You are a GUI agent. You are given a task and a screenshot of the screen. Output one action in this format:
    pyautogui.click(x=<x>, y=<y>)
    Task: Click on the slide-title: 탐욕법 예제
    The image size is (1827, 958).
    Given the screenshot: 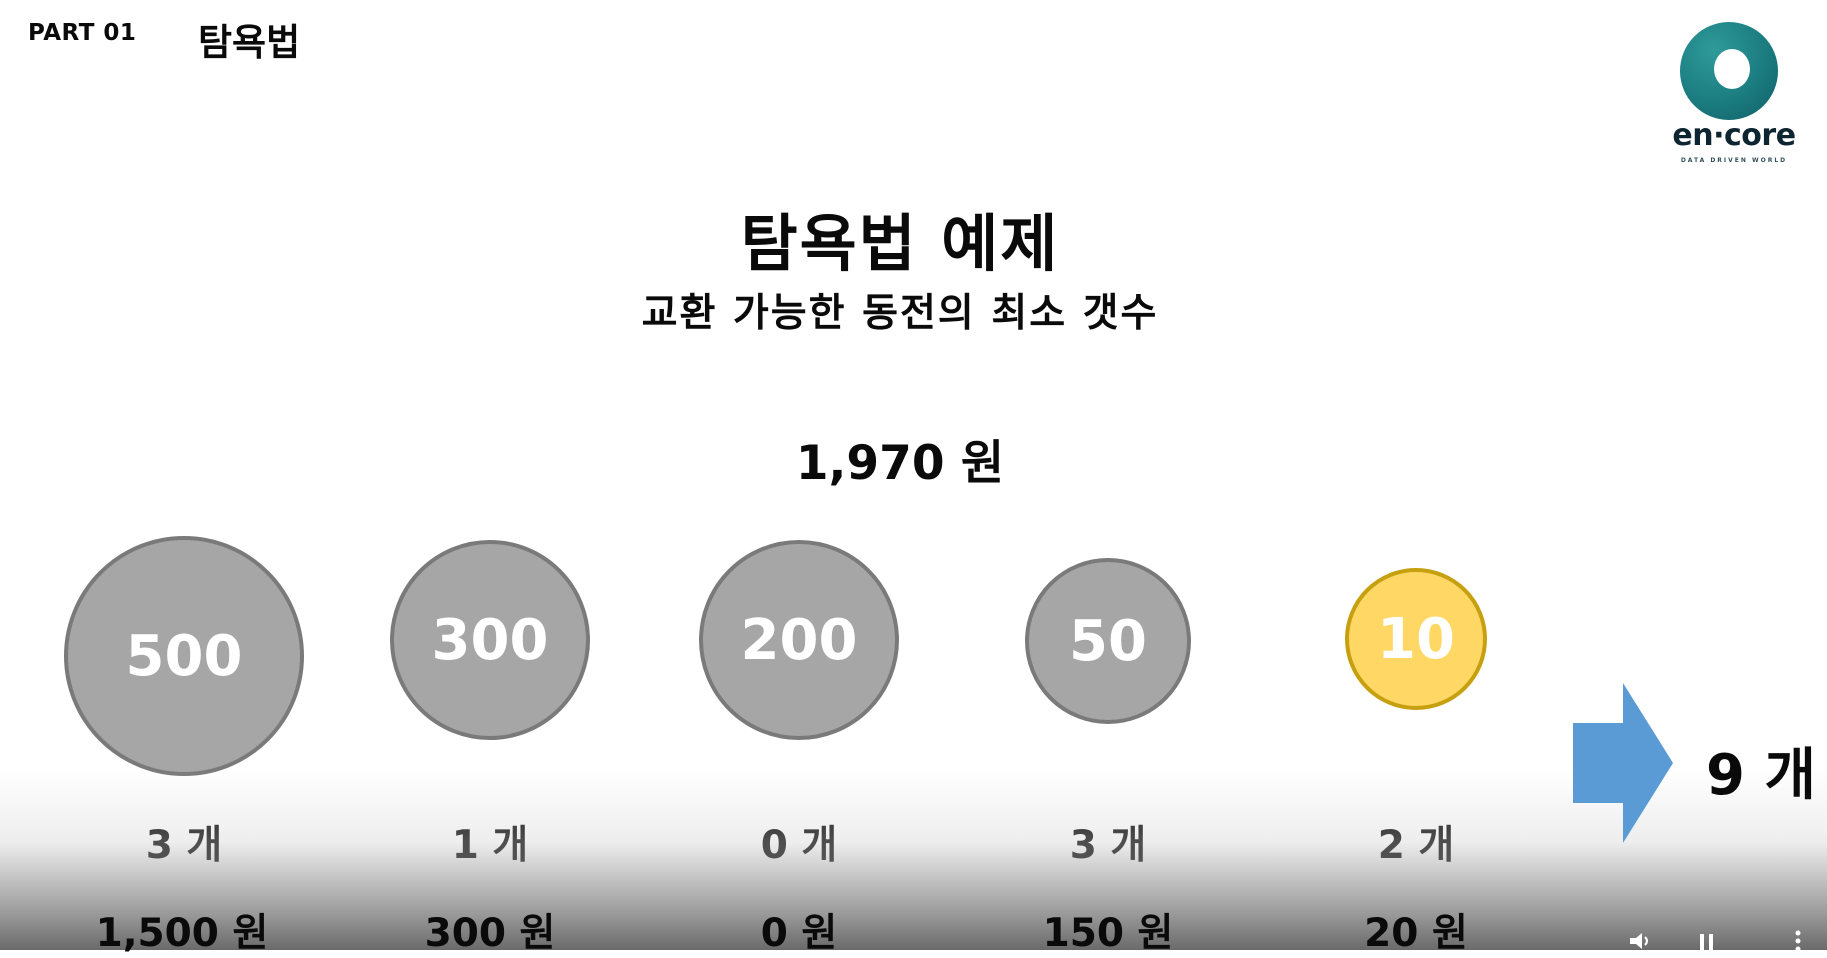 What is the action you would take?
    pyautogui.click(x=900, y=243)
    